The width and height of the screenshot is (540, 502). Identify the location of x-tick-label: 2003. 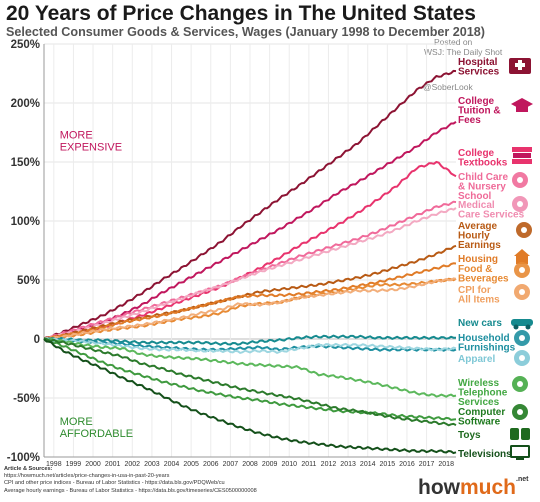
(152, 464).